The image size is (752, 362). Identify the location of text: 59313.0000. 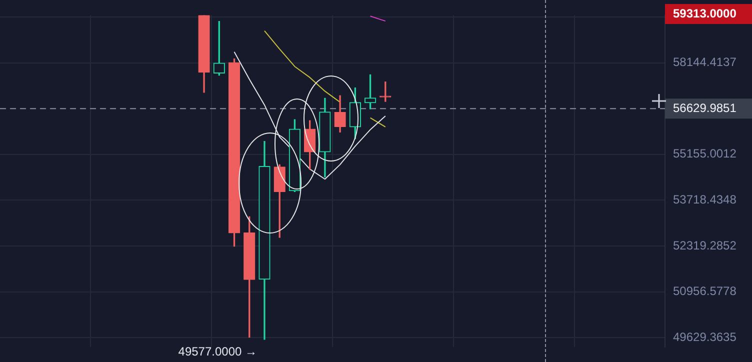
(705, 13).